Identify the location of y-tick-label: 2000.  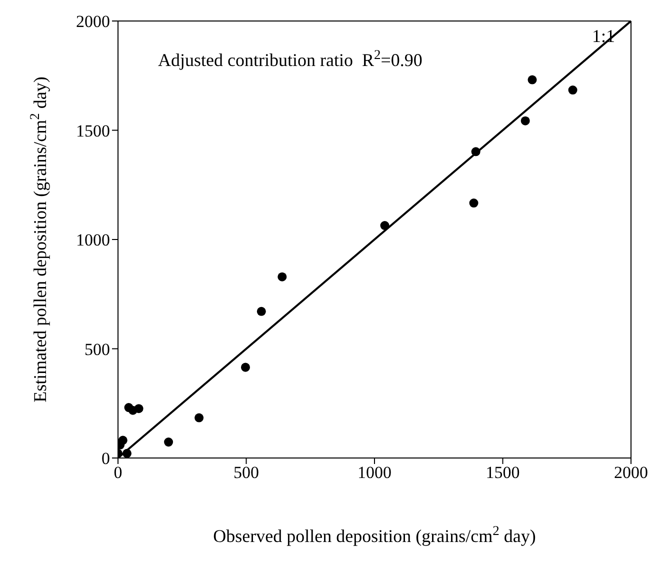
(93, 22).